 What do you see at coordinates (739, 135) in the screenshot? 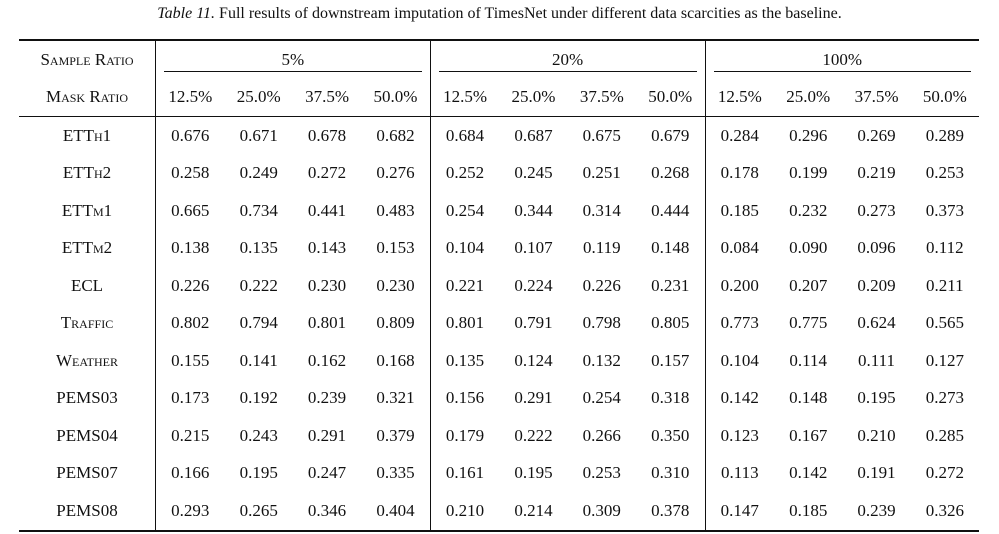
I see `value-cell: 0.284` at bounding box center [739, 135].